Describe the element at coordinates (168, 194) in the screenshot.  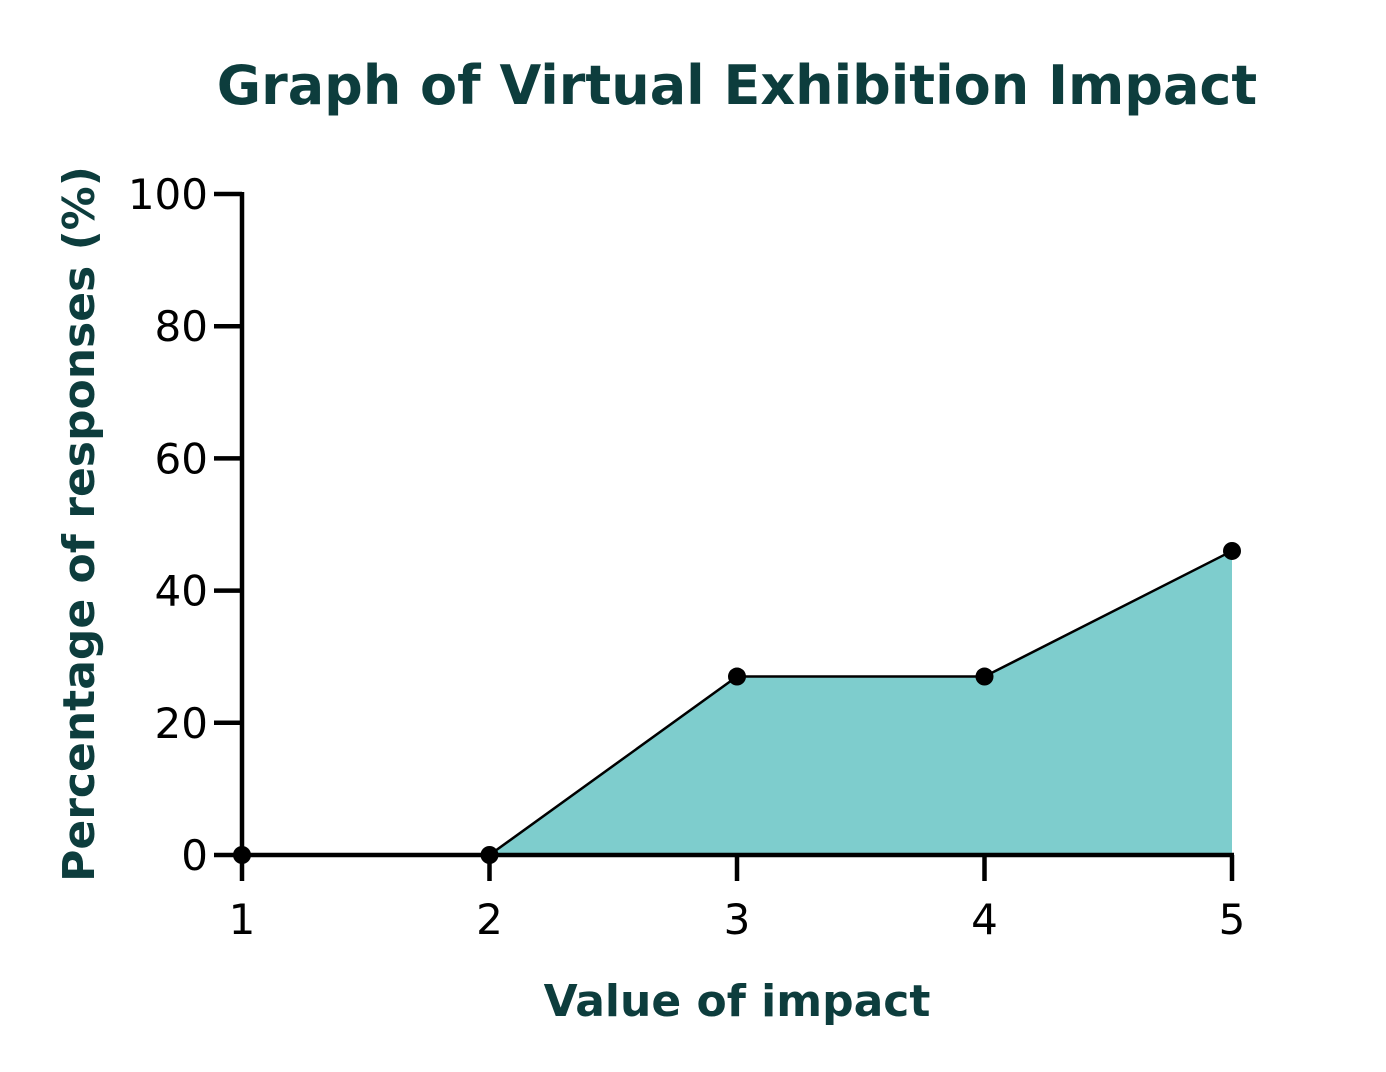
I see `y-tick-label: 100` at that location.